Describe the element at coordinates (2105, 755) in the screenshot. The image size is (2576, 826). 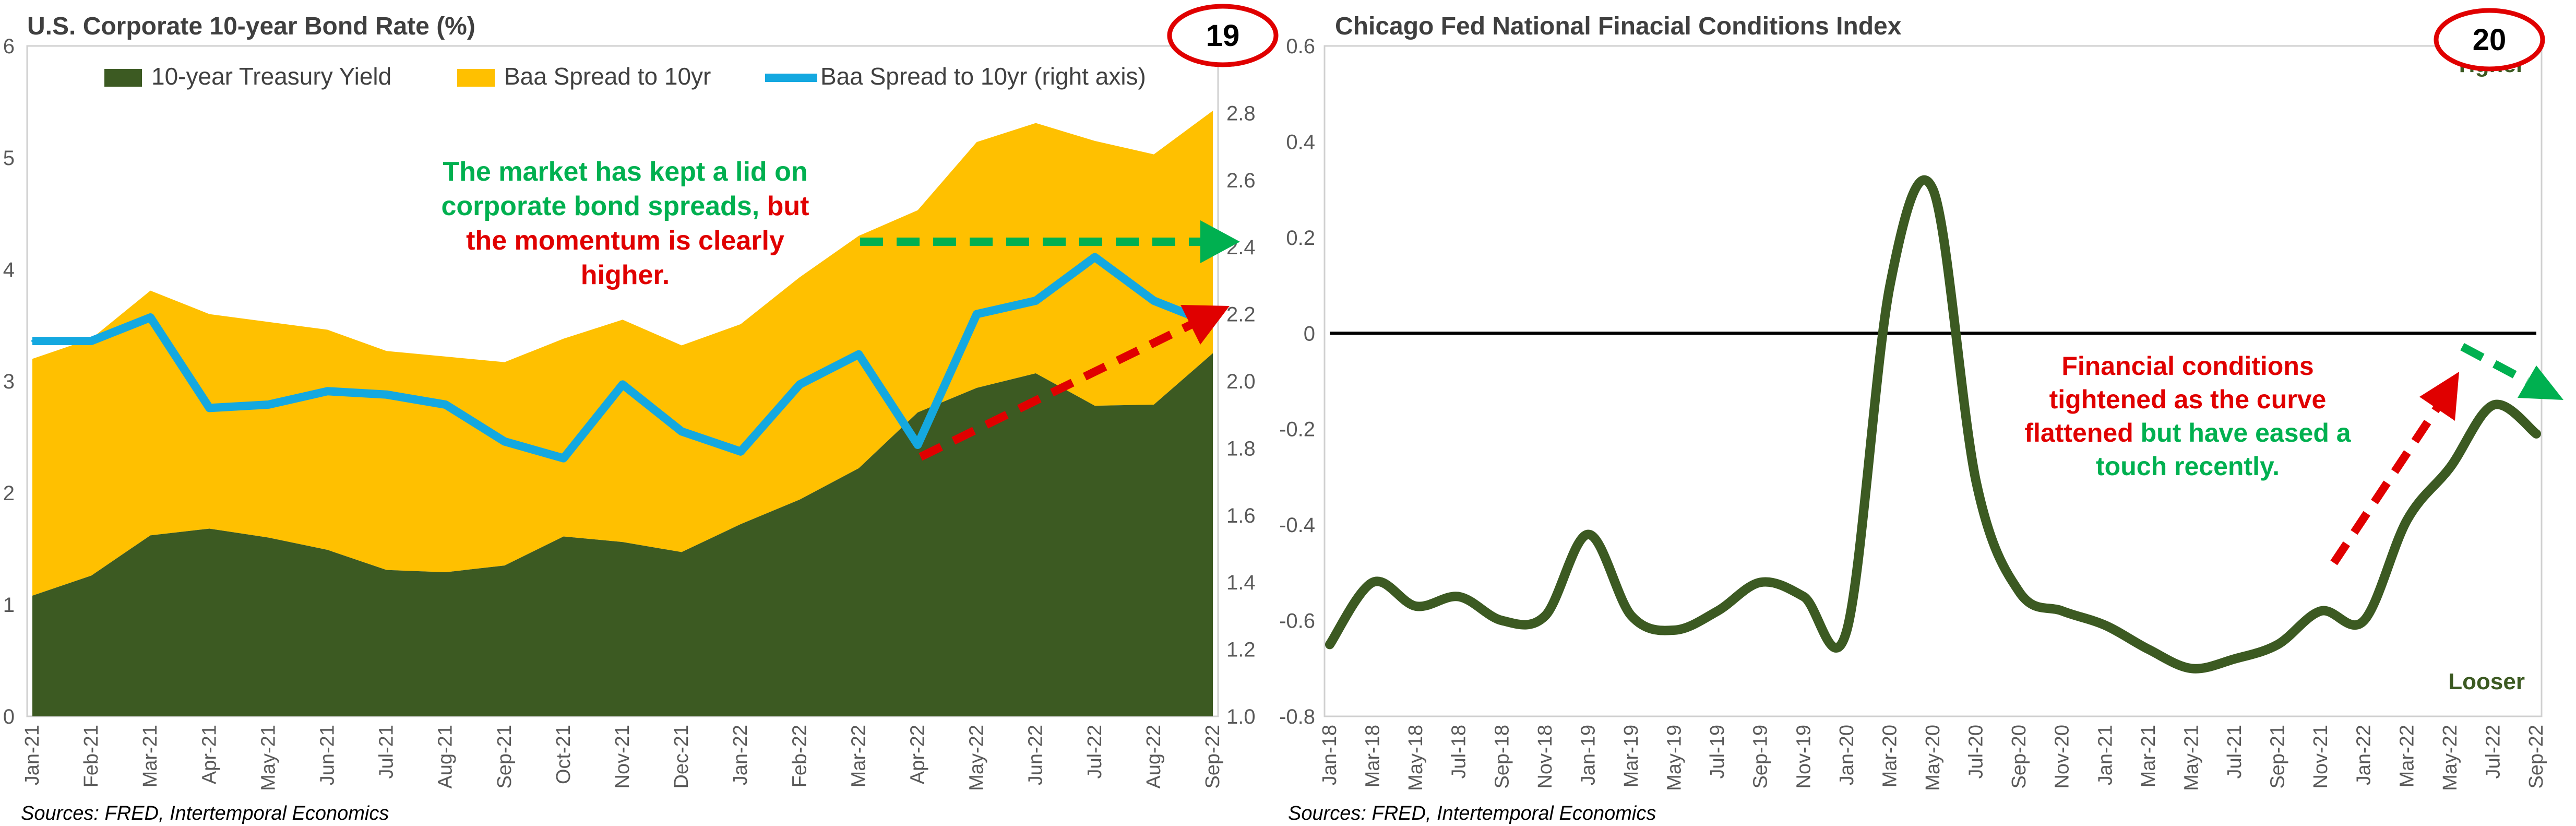
I see `right-x-tick-label: Jan-21` at that location.